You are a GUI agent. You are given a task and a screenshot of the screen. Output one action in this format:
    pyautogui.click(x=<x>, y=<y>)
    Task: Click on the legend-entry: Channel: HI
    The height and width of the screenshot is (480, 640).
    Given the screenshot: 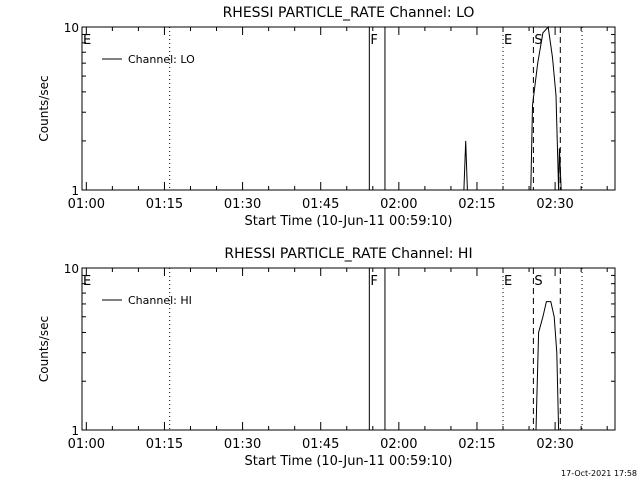 What is the action you would take?
    pyautogui.click(x=160, y=300)
    